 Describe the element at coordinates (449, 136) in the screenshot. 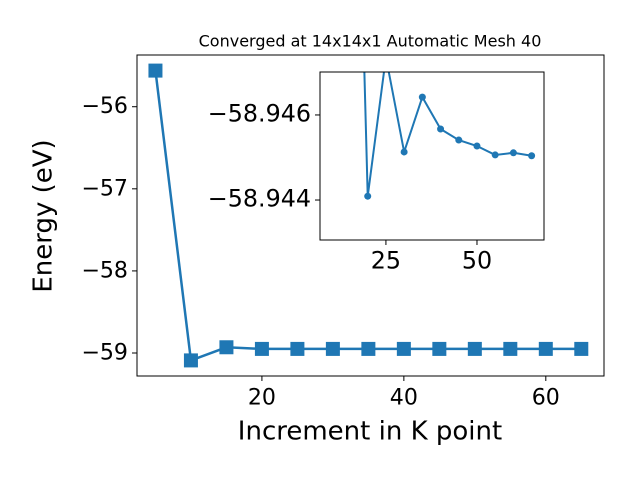

I see `plot-area` at that location.